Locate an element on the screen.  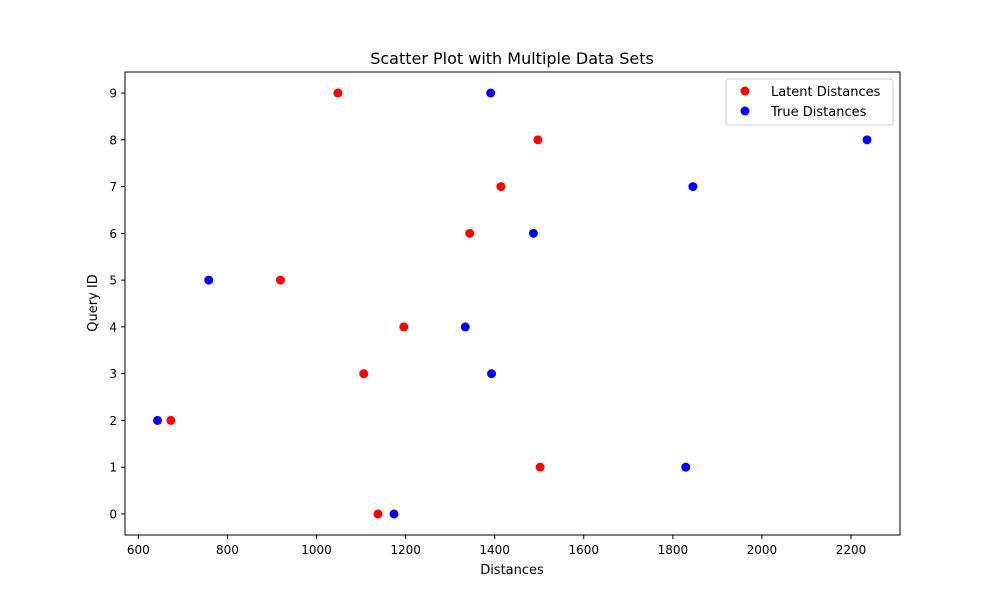
y-tick-label: 2 is located at coordinates (113, 421).